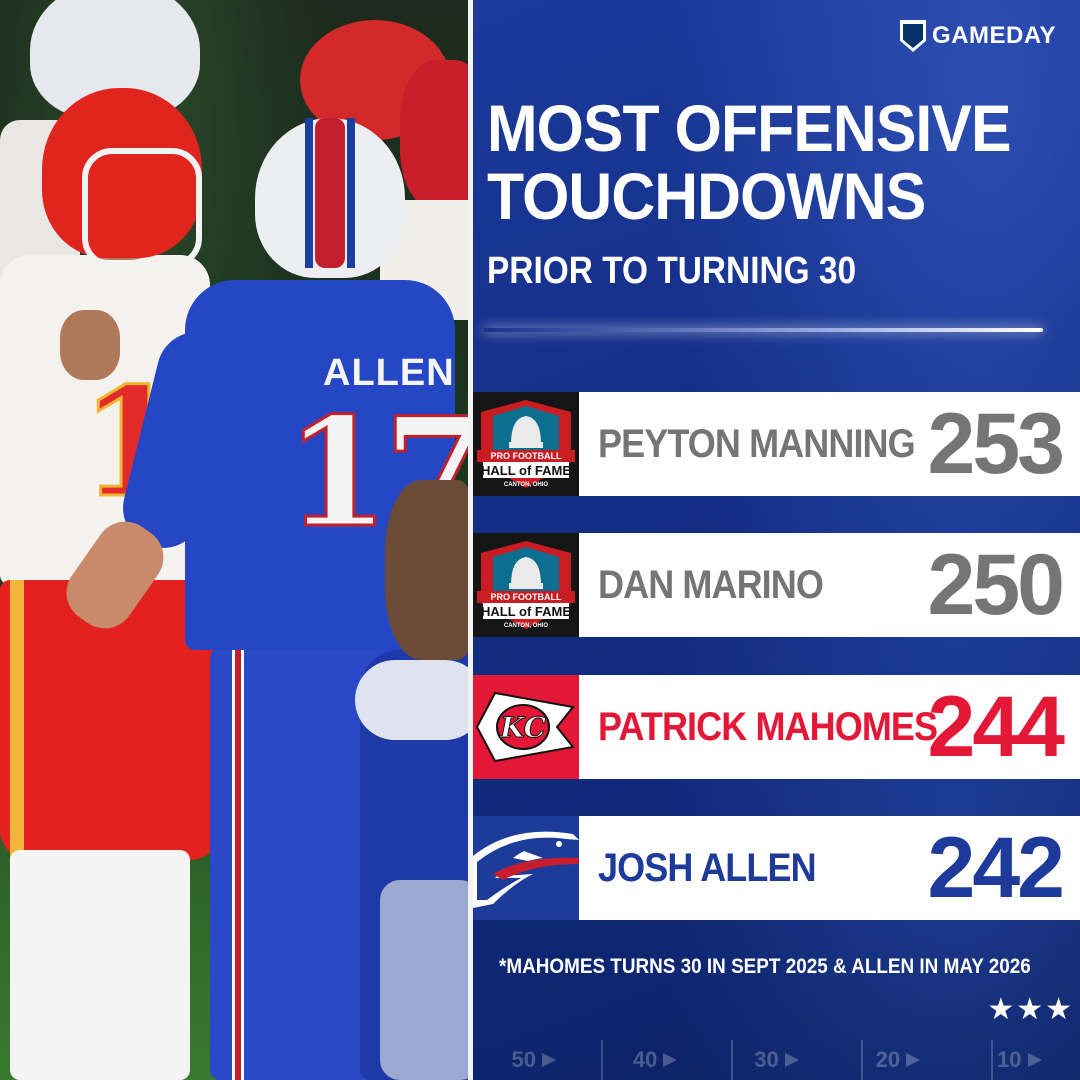 Image resolution: width=1080 pixels, height=1080 pixels. What do you see at coordinates (434, 135) in the screenshot?
I see `background-helmet` at bounding box center [434, 135].